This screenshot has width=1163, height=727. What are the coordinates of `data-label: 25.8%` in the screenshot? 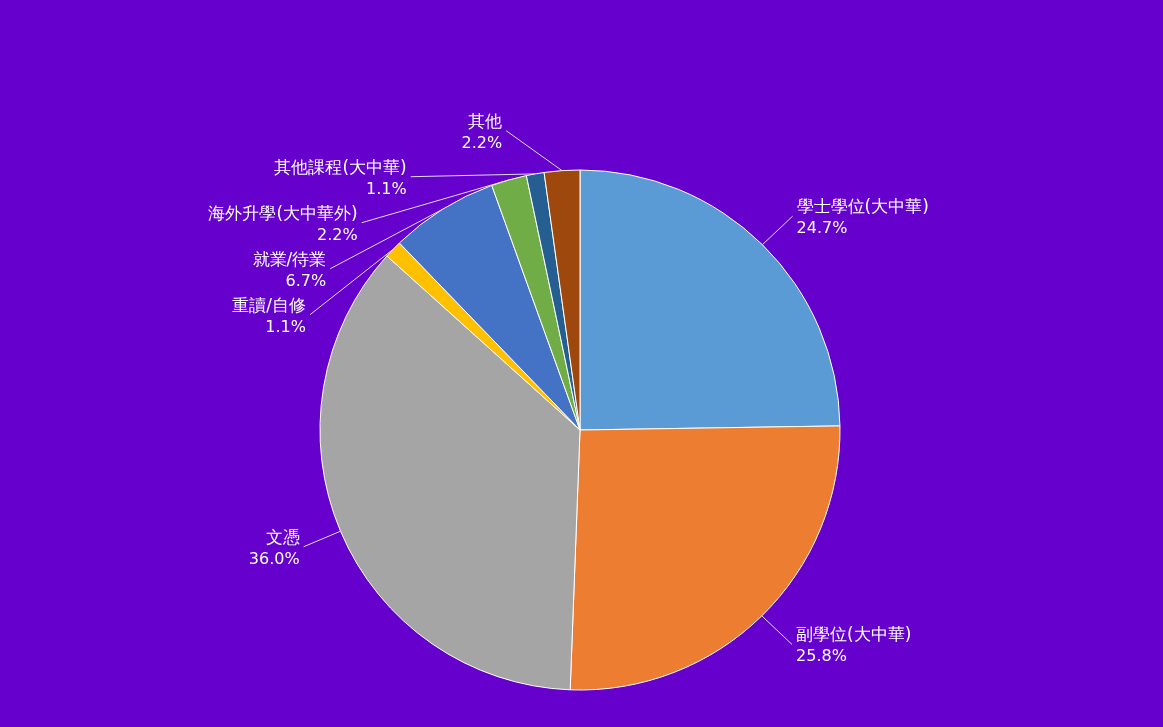 It's located at (821, 656).